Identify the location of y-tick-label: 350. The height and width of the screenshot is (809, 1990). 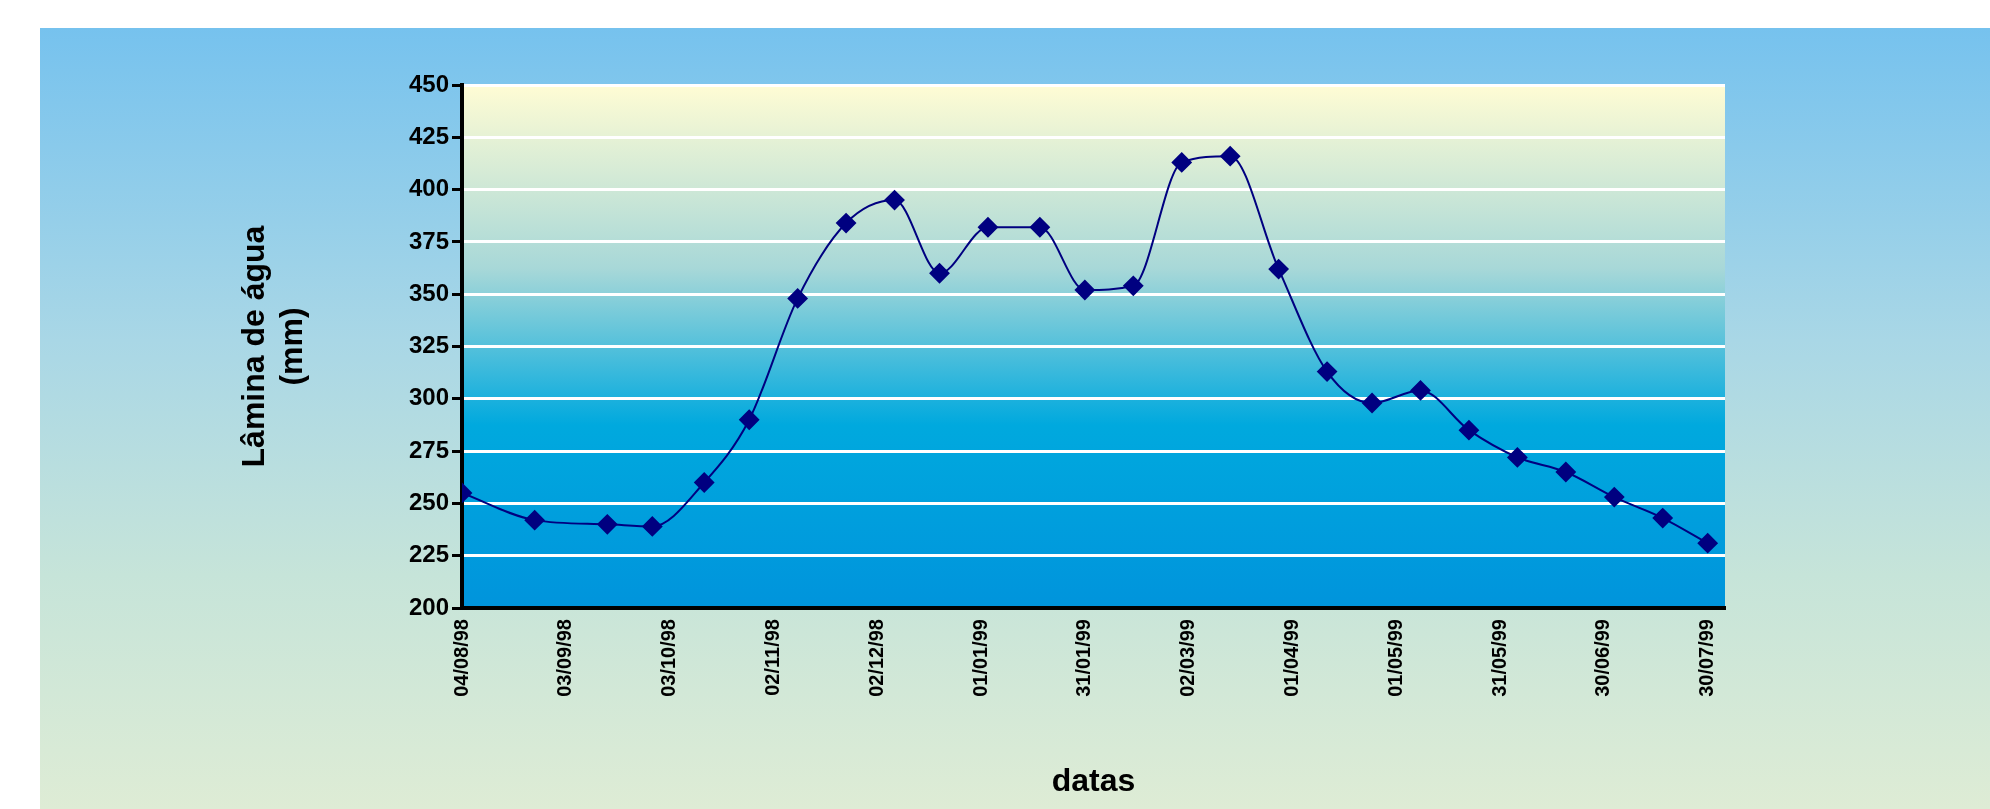
(428, 292).